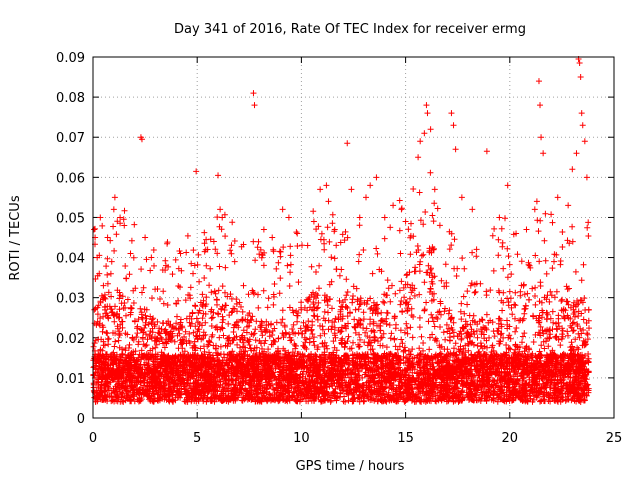 The height and width of the screenshot is (480, 640). I want to click on y-tick-label: 0.07, so click(70, 138).